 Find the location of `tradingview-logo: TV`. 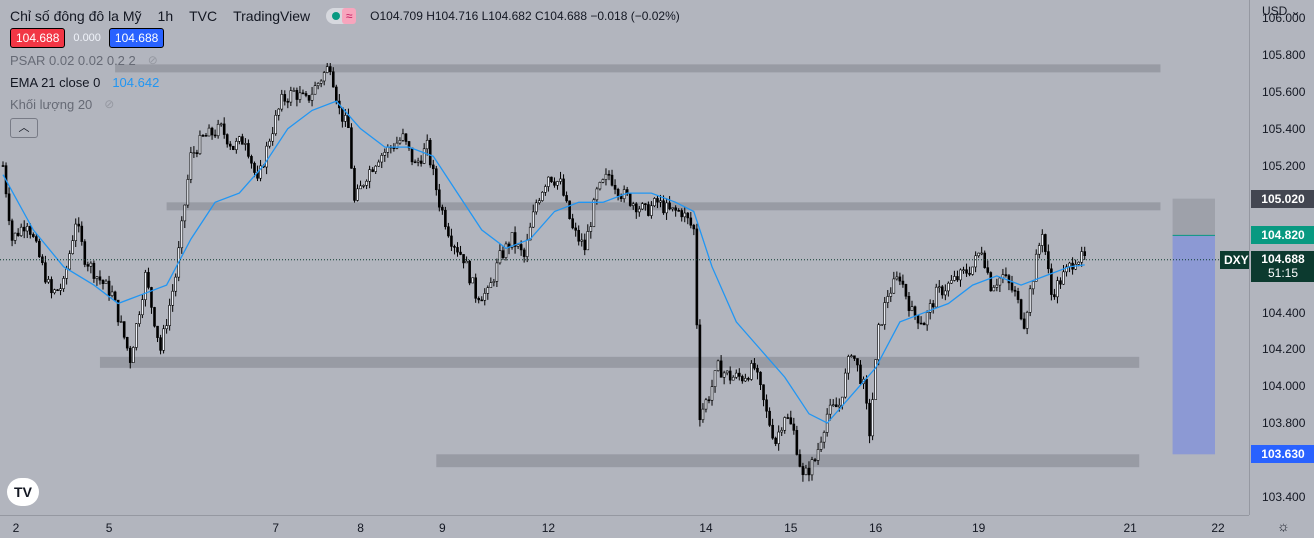

tradingview-logo: TV is located at coordinates (23, 492).